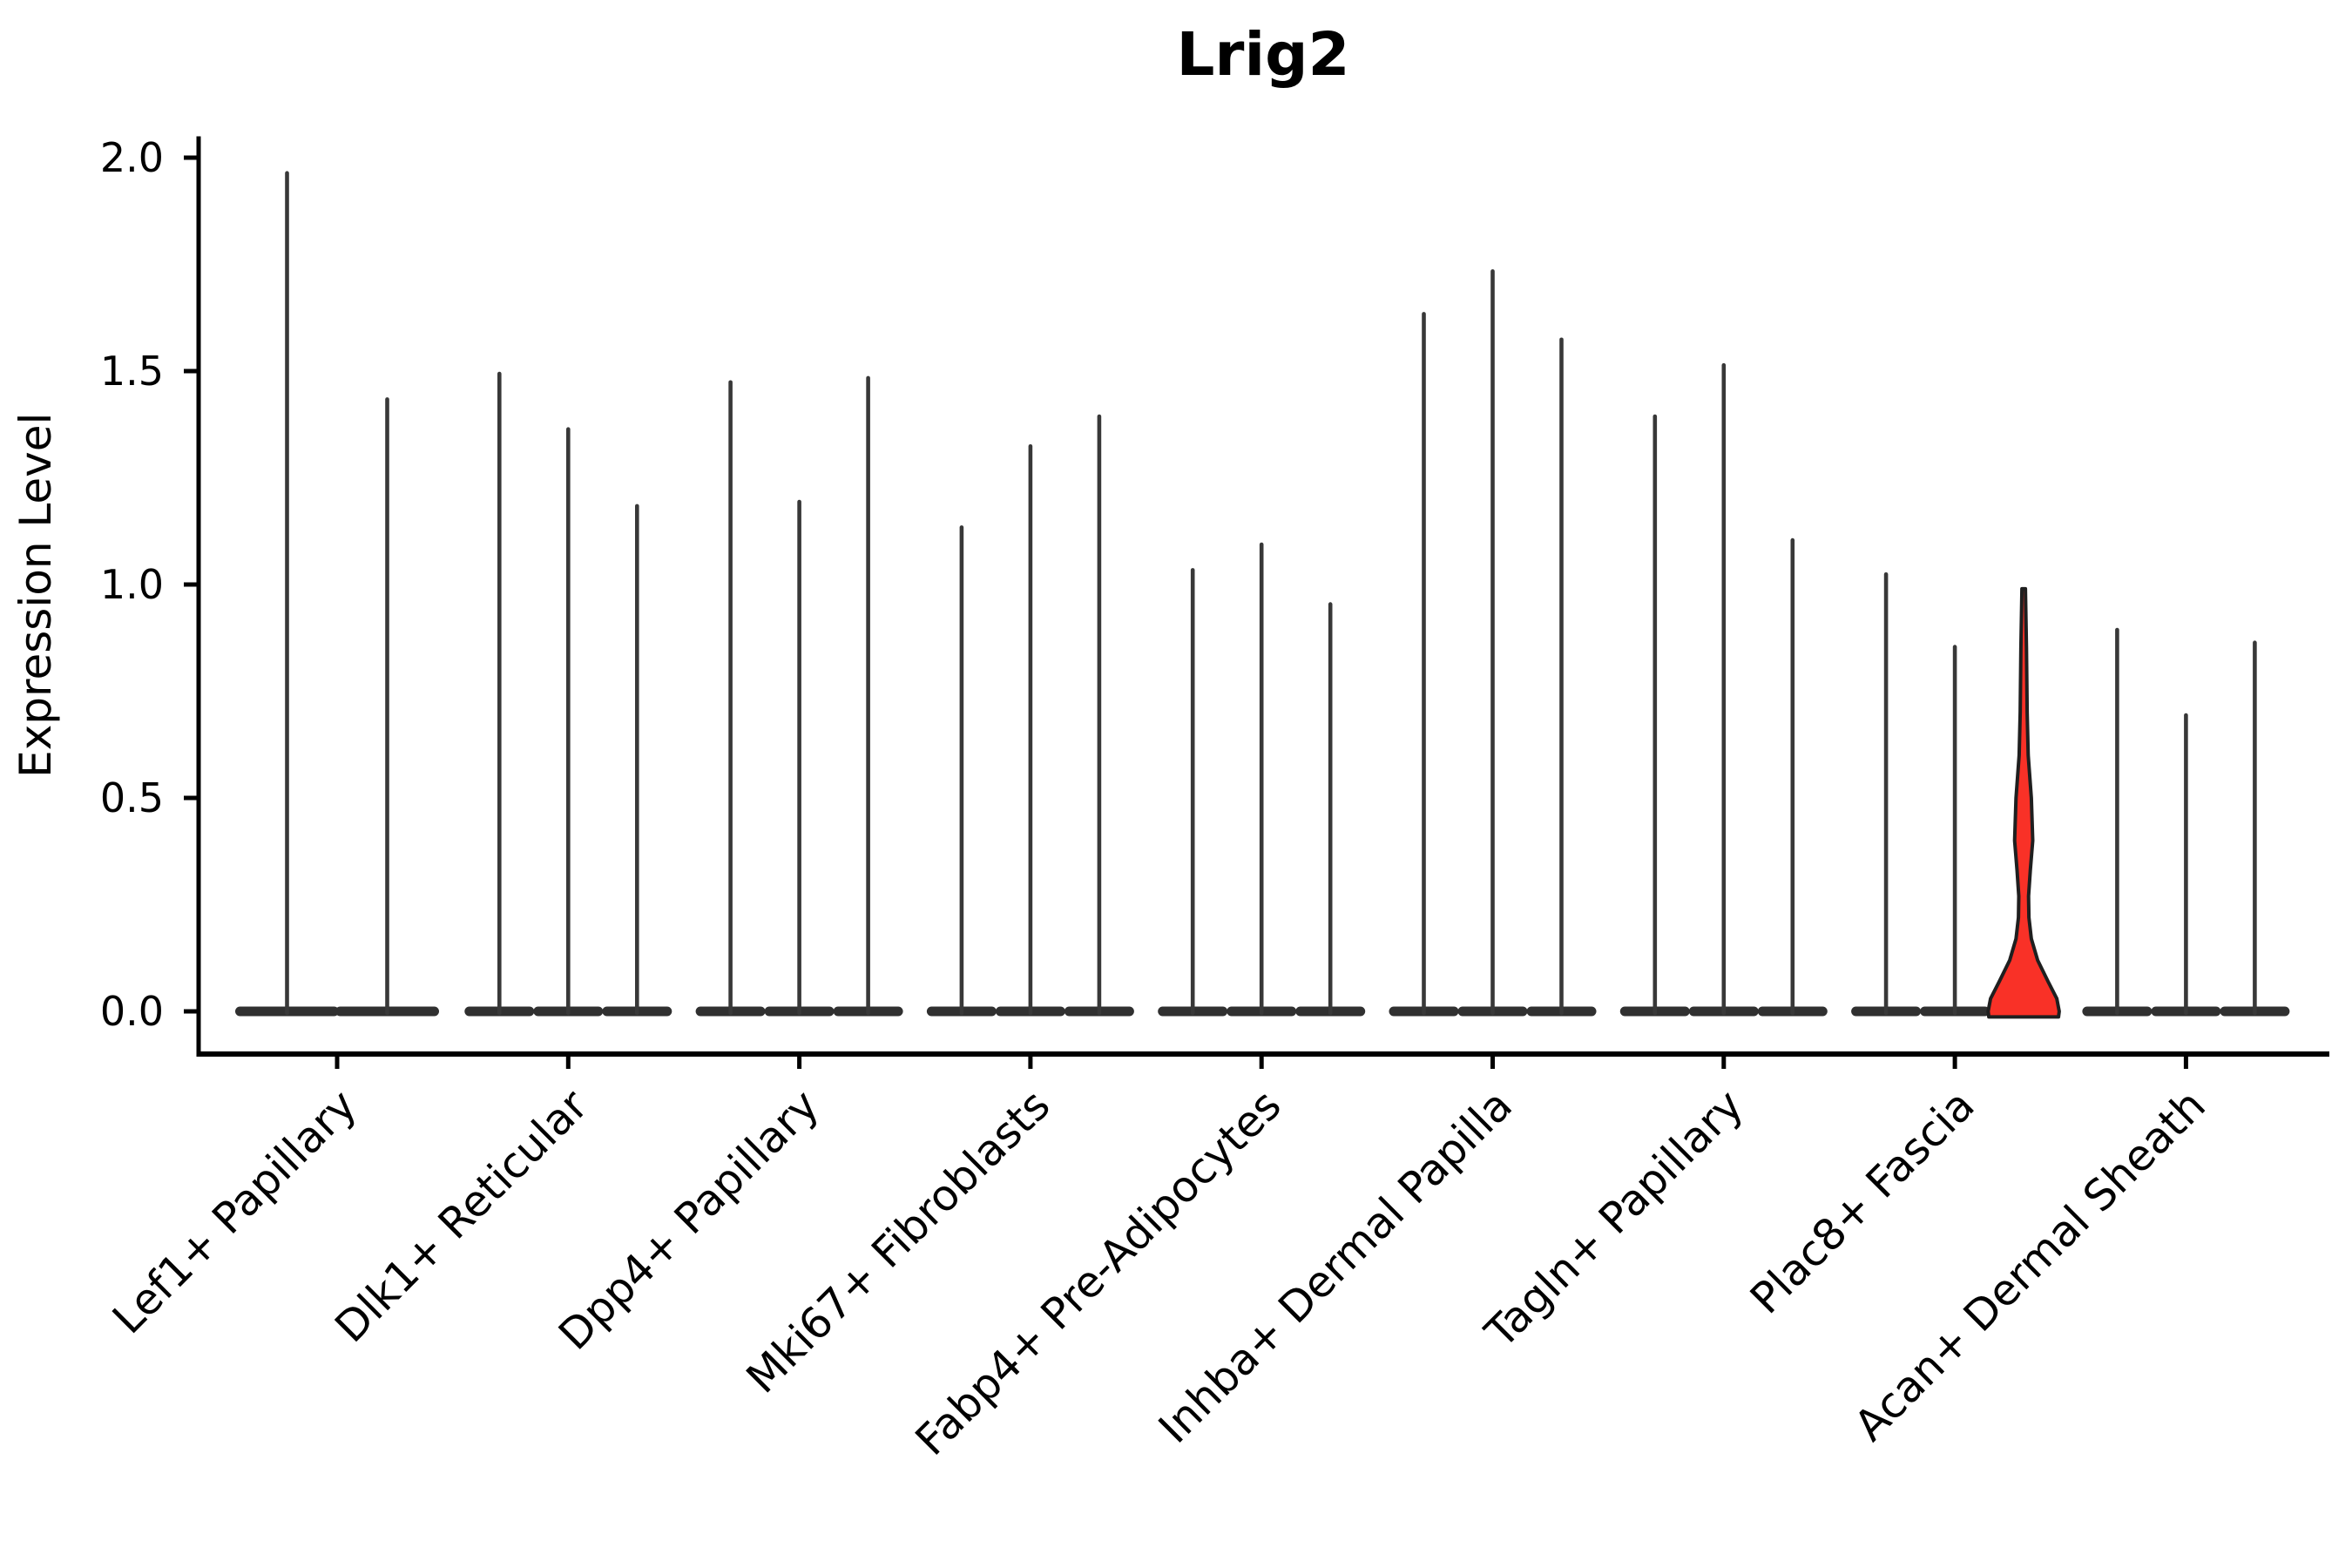 This screenshot has width=2352, height=1568. Describe the element at coordinates (35, 595) in the screenshot. I see `y-axis-label: Expression Level` at that location.